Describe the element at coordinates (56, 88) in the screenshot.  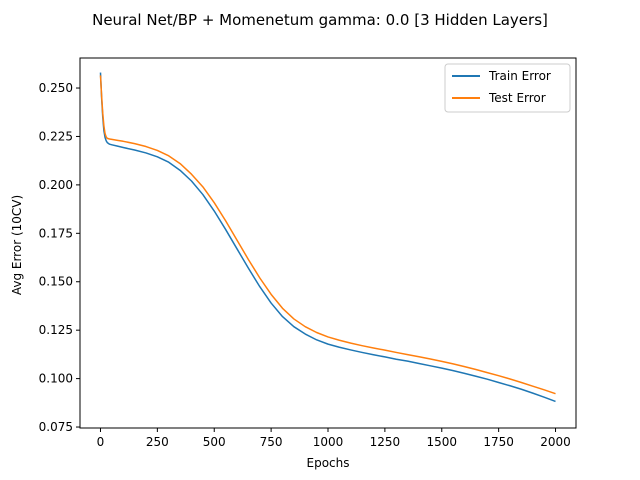
I see `y-tick-label: 0.250` at that location.